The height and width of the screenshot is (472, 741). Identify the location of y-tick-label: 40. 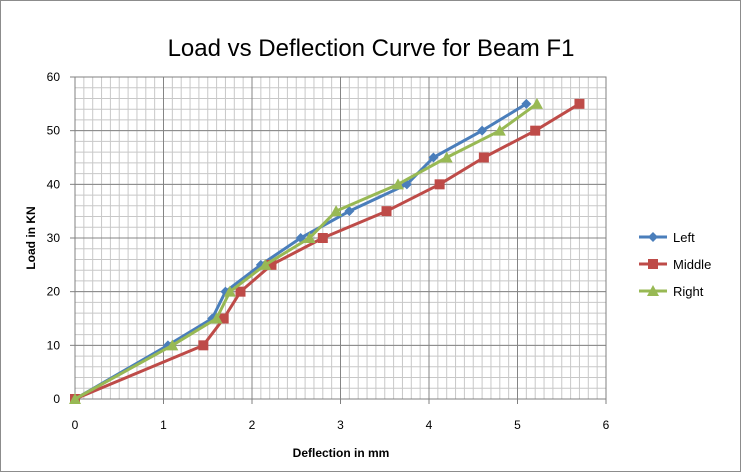
(54, 184).